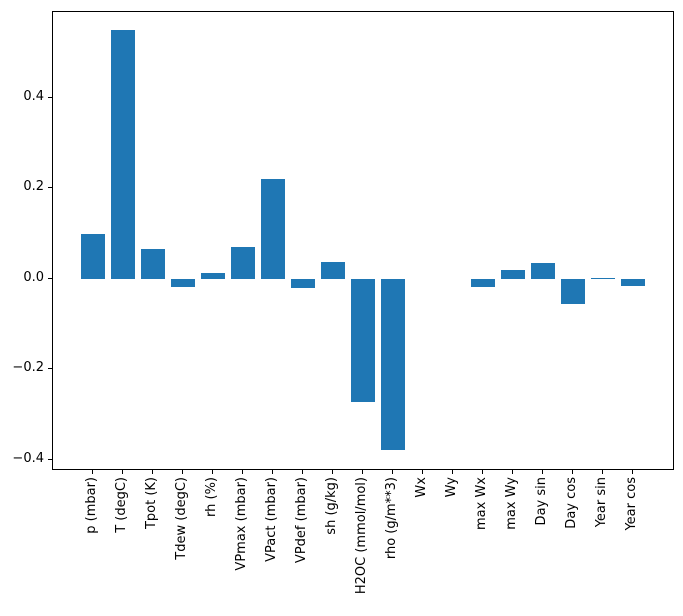 This screenshot has width=683, height=616. What do you see at coordinates (511, 503) in the screenshot?
I see `x-tick-label: max Wy` at bounding box center [511, 503].